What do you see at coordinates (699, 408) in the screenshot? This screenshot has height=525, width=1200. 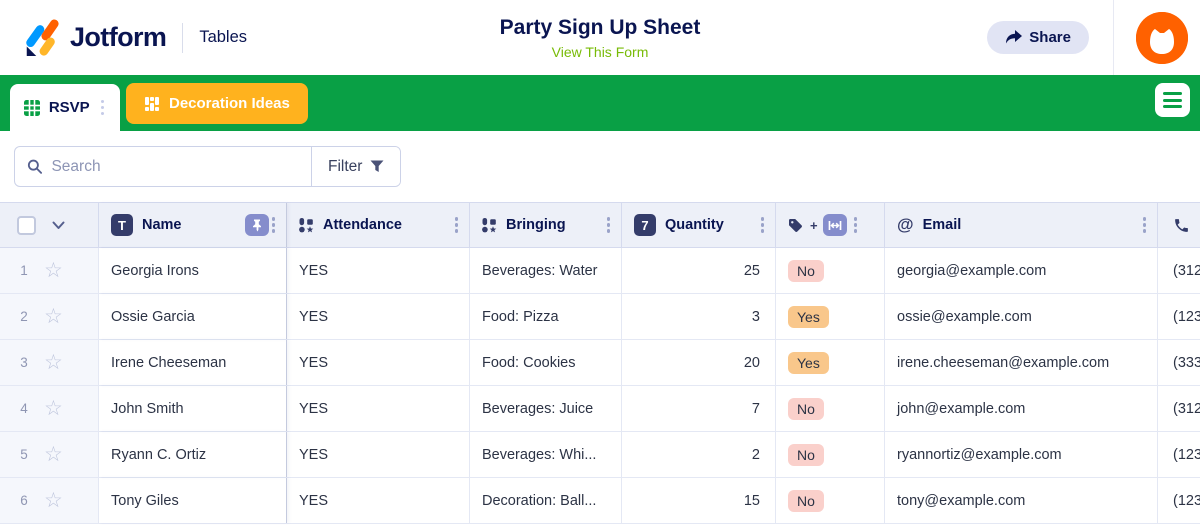 I see `cell-quantity: 7` at bounding box center [699, 408].